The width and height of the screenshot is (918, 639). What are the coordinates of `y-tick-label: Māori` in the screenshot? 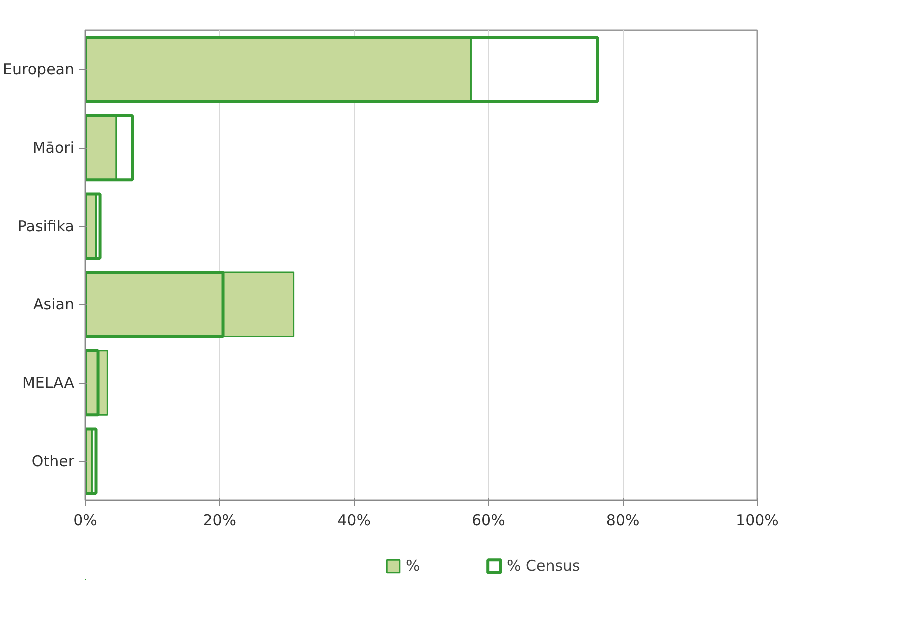 It's located at (53, 148).